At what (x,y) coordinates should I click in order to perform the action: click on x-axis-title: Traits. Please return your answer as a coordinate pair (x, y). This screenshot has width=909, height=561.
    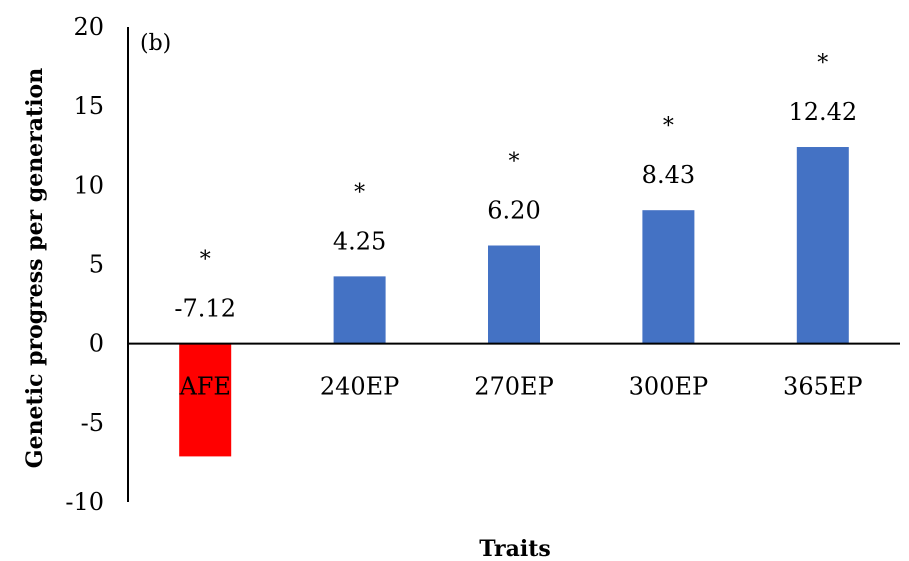
    Looking at the image, I should click on (515, 548).